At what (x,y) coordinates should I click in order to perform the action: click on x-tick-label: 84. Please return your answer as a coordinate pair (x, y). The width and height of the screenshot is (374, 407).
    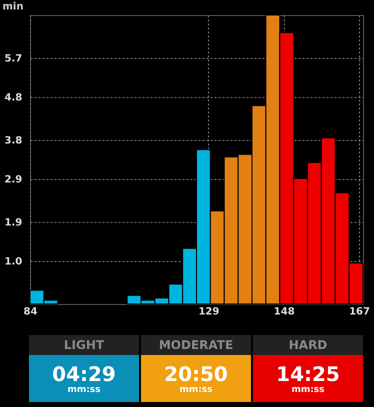
    Looking at the image, I should click on (31, 312).